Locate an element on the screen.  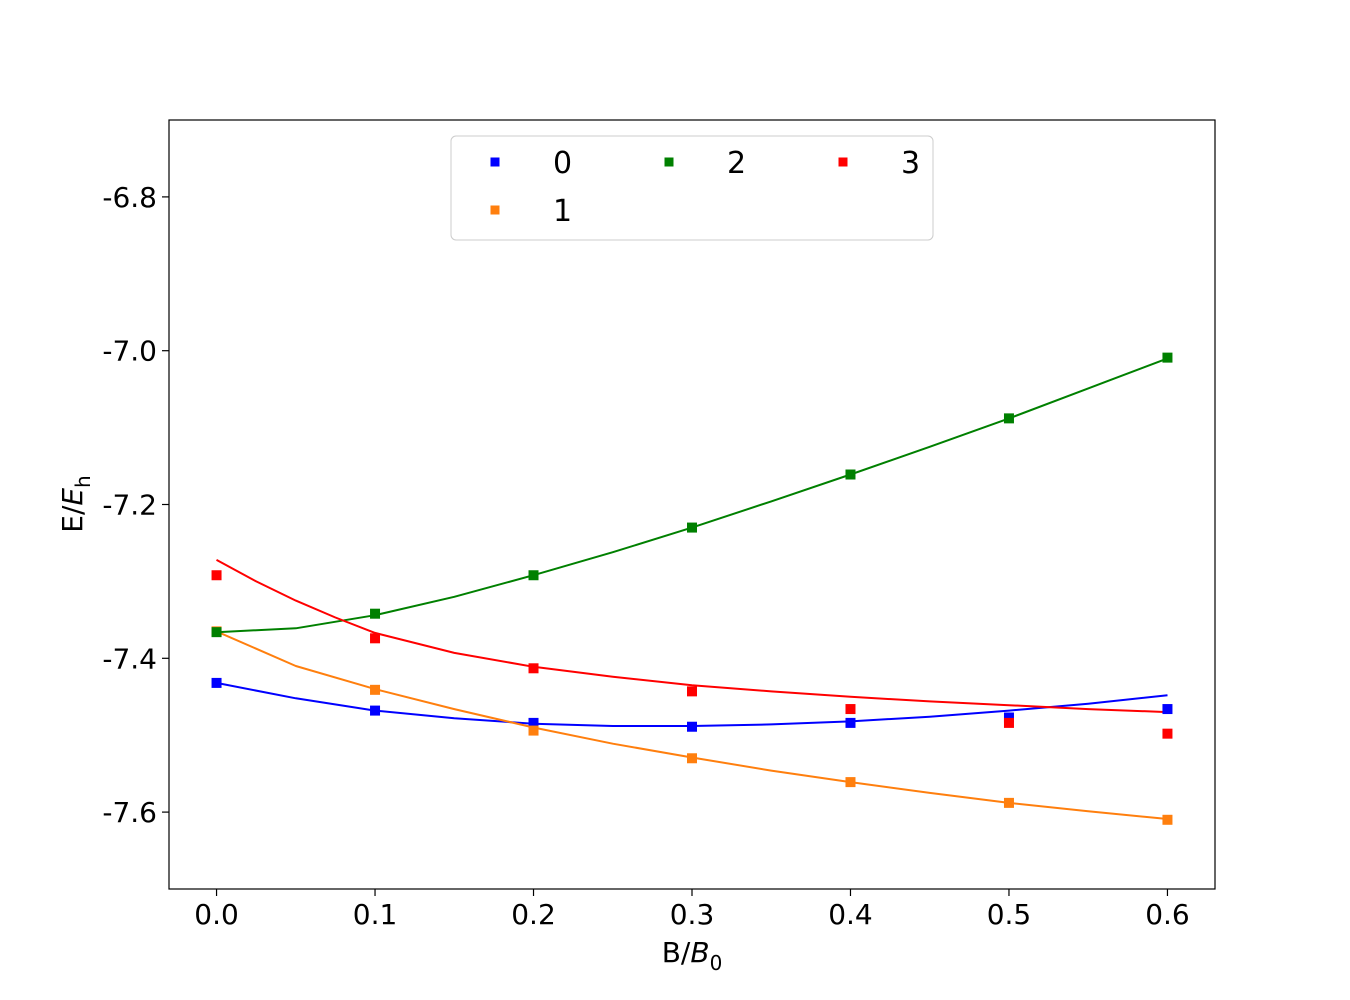
legend-label-series-1: 1 is located at coordinates (562, 211).